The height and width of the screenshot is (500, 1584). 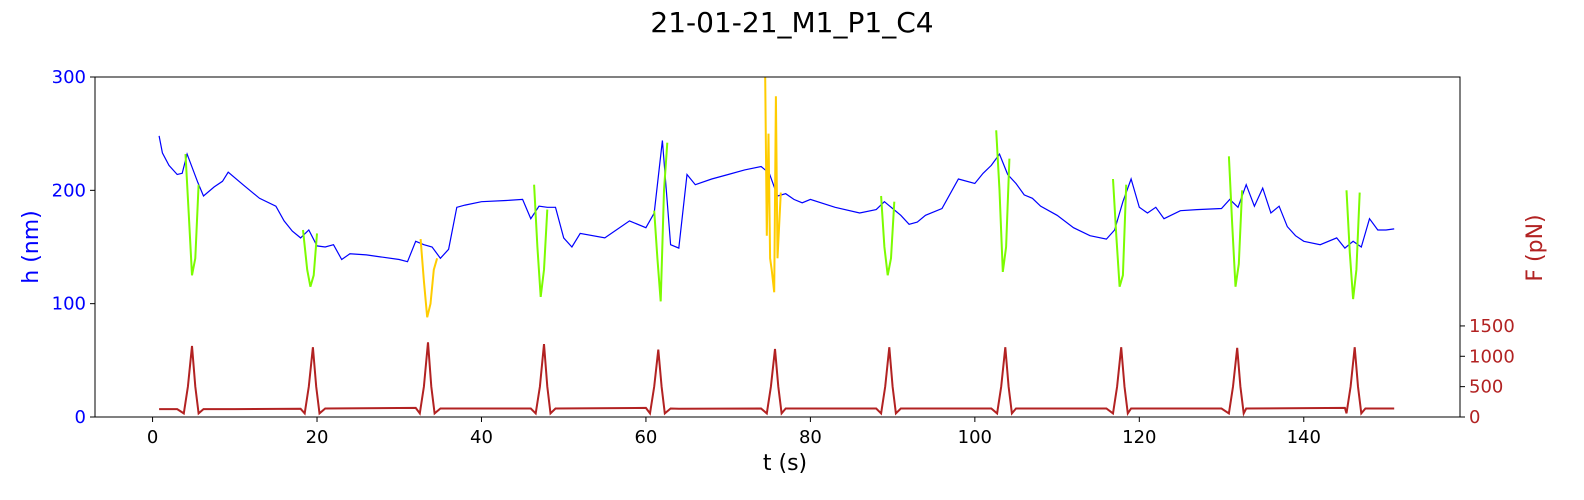 What do you see at coordinates (791, 22) in the screenshot?
I see `chart-title: 21-01-21_M1_P1_C4` at bounding box center [791, 22].